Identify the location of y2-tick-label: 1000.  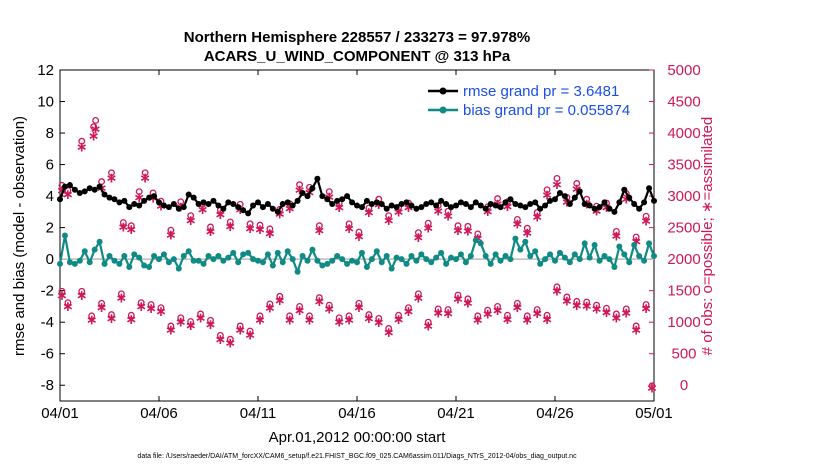
(683, 322).